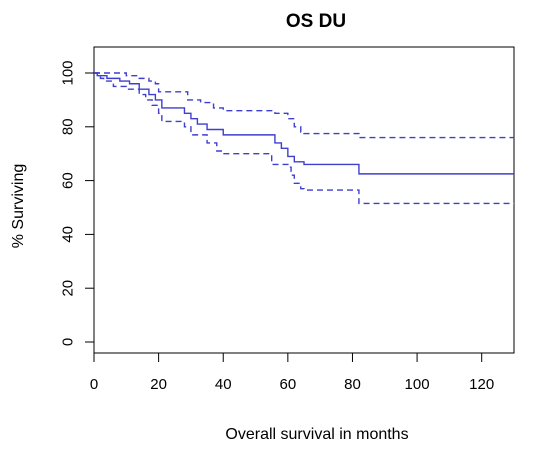 This screenshot has height=452, width=550. I want to click on x-axis: 0 20 40 60 80 100 120, so click(292, 372).